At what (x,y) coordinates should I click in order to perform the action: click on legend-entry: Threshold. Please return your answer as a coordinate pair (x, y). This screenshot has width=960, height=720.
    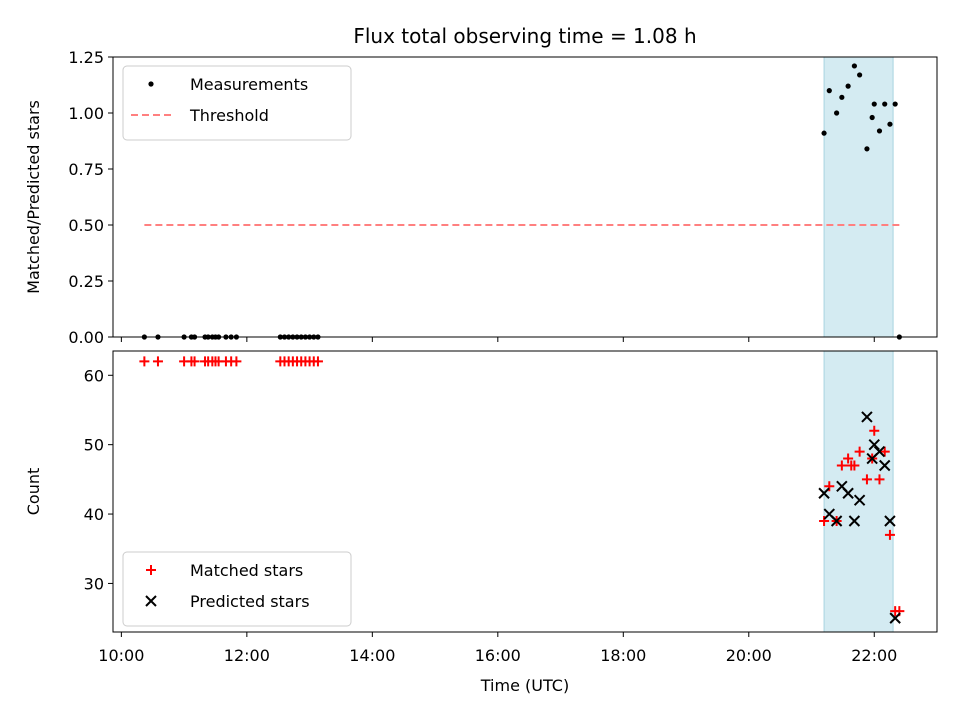
    Looking at the image, I should click on (229, 115).